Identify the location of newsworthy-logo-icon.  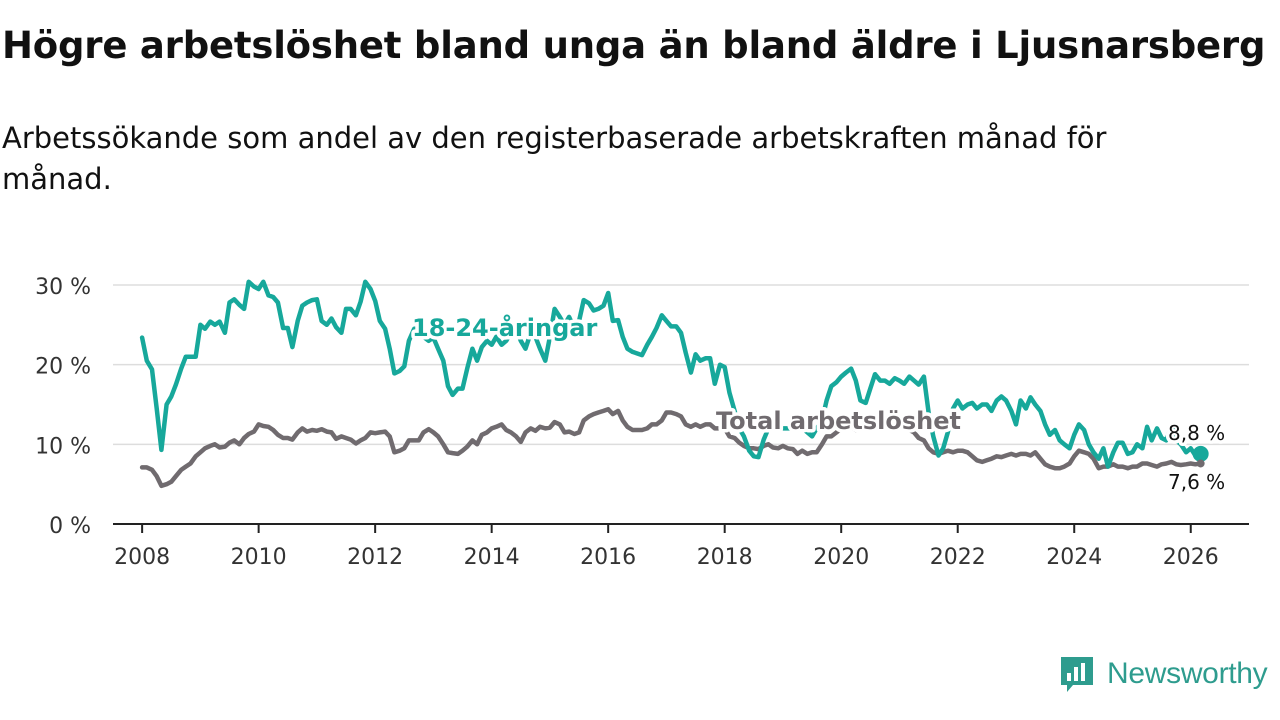
(1077, 674).